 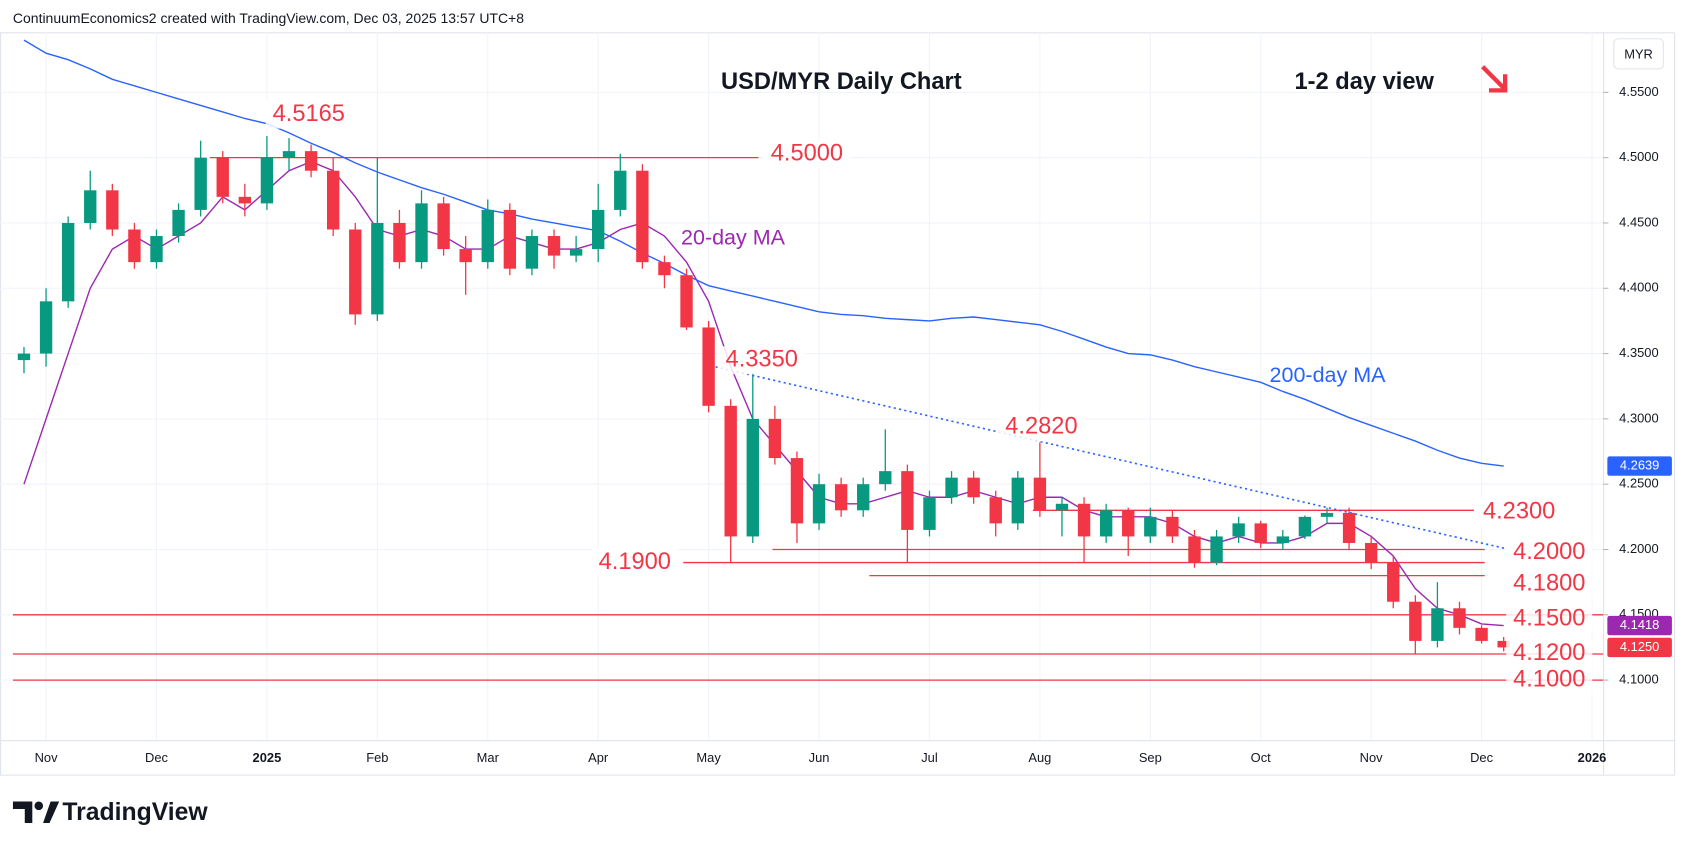 What do you see at coordinates (819, 757) in the screenshot?
I see `x-tick-label: Jun` at bounding box center [819, 757].